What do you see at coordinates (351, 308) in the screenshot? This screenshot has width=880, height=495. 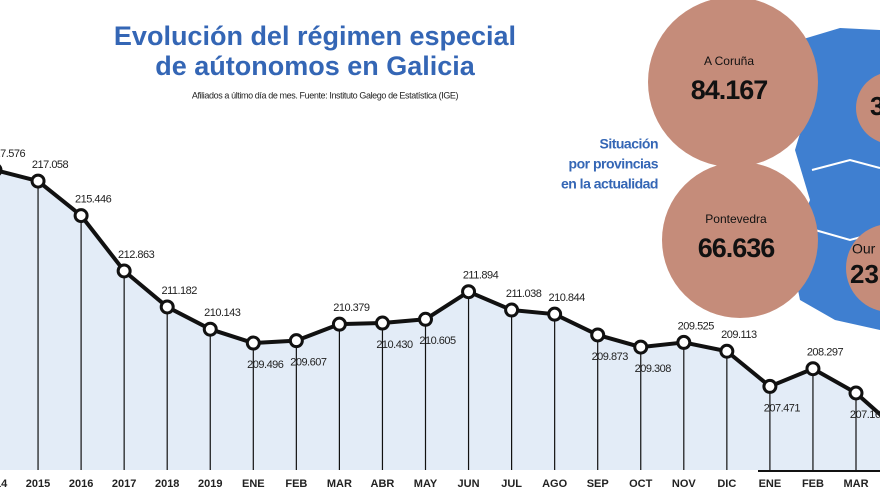 I see `data-label: 210.379` at bounding box center [351, 308].